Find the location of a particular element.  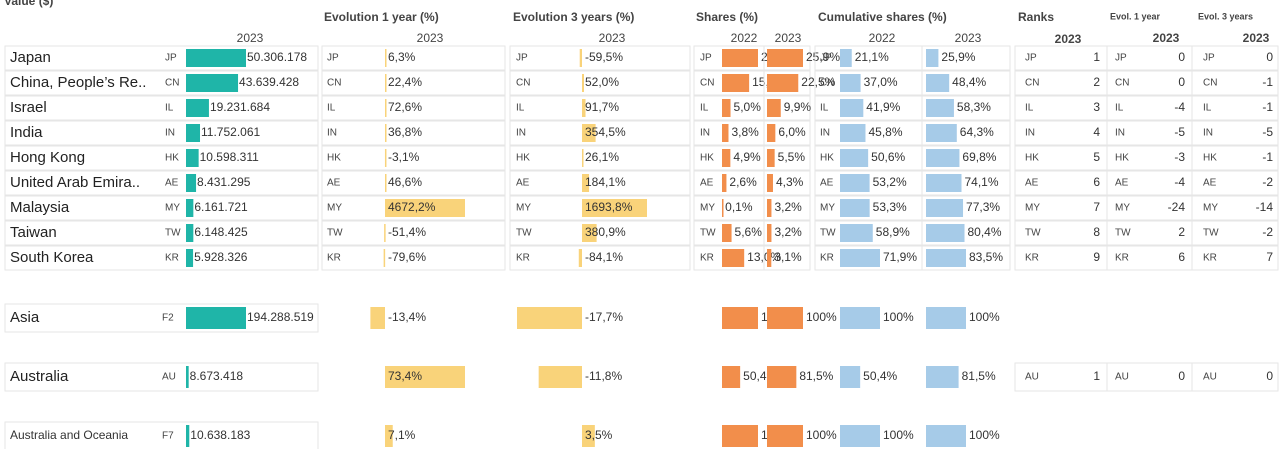

ev1-label: -79,6% is located at coordinates (407, 257).